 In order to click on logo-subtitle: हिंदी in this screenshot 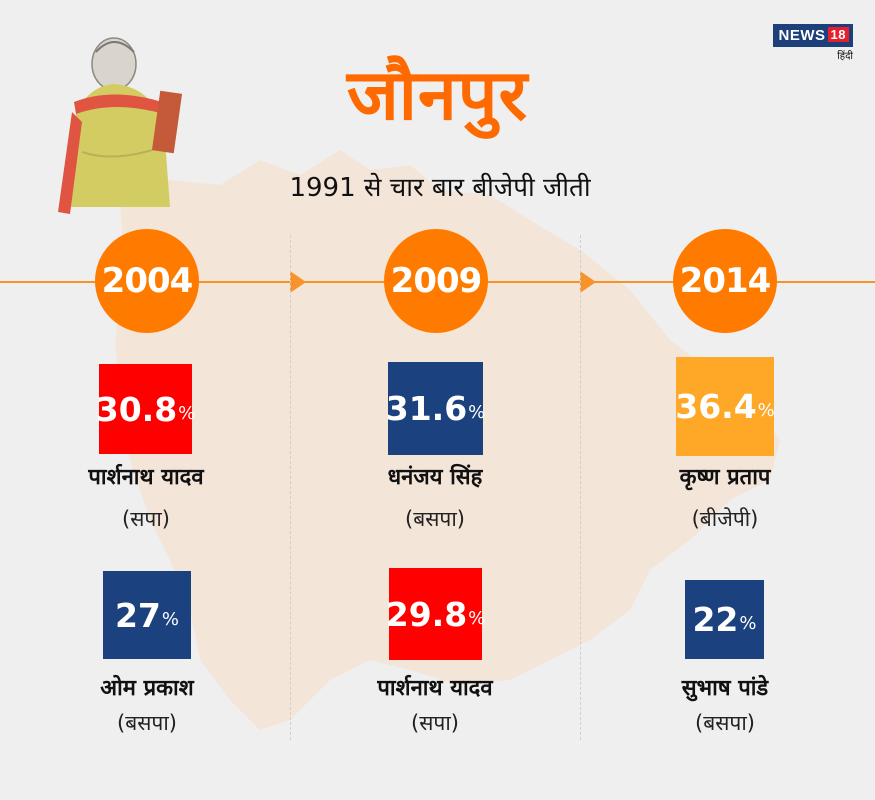, I will do `click(845, 56)`.